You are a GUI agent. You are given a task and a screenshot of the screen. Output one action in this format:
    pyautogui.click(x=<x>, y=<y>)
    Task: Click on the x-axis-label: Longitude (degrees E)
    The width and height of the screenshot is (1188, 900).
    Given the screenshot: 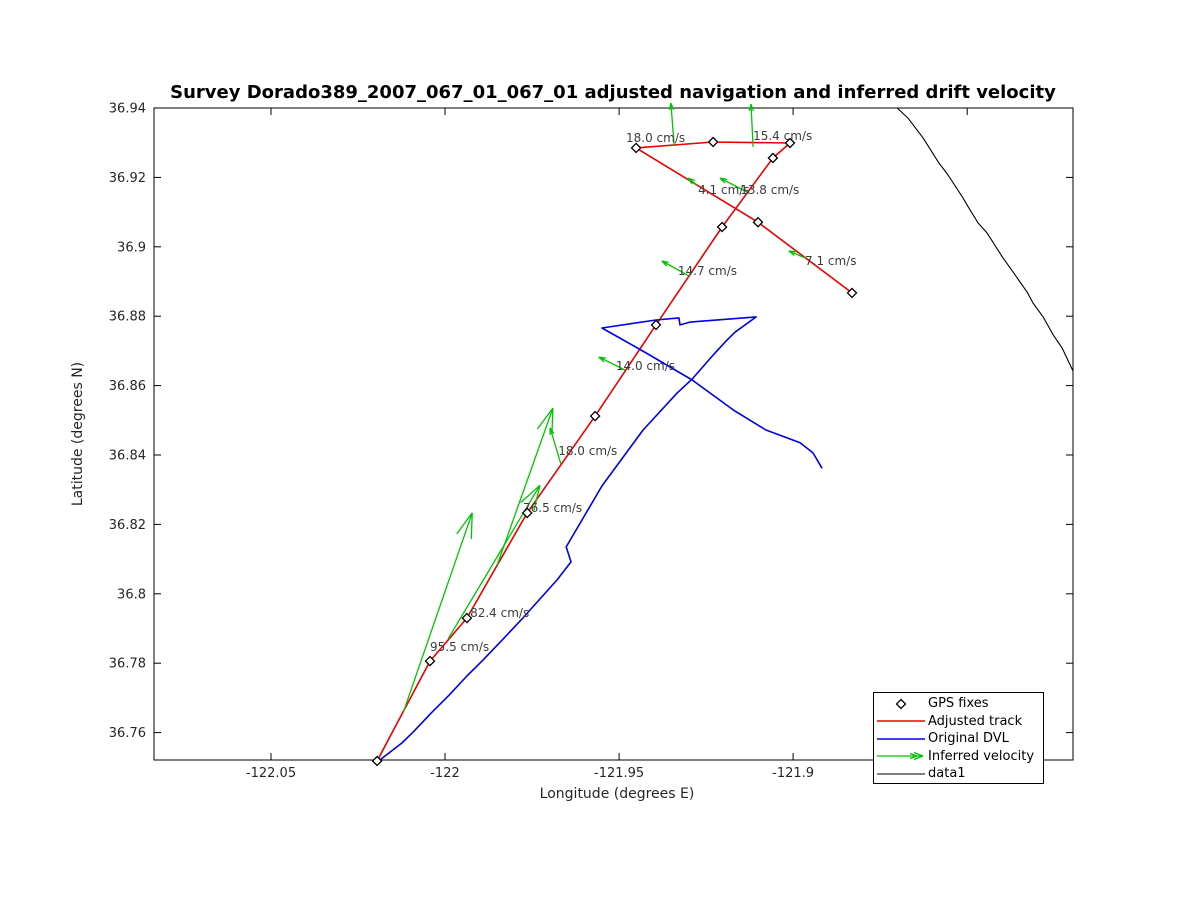 What is the action you would take?
    pyautogui.click(x=617, y=794)
    